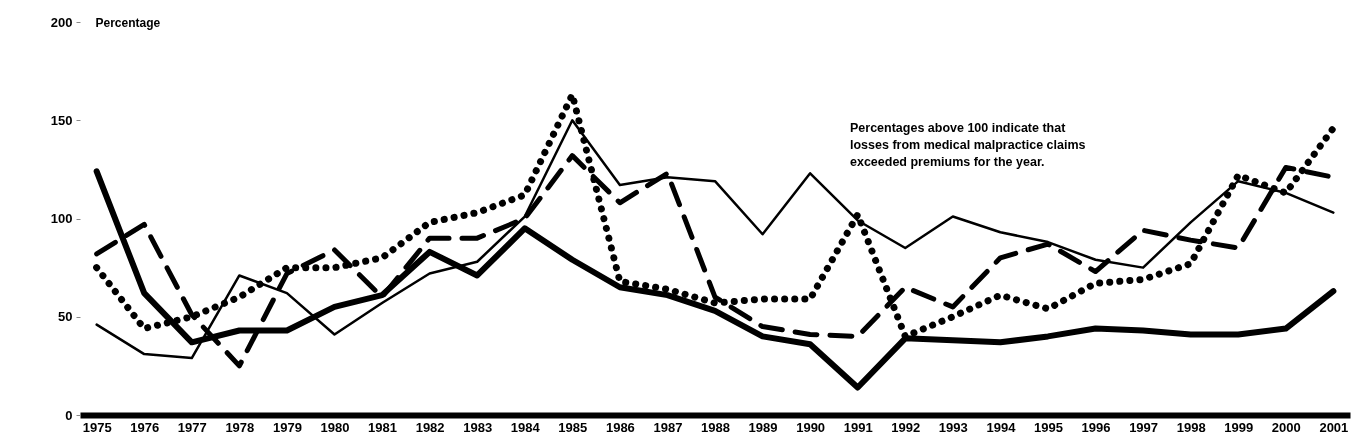 The image size is (1364, 440). What do you see at coordinates (65, 317) in the screenshot?
I see `y-tick-label: 50` at bounding box center [65, 317].